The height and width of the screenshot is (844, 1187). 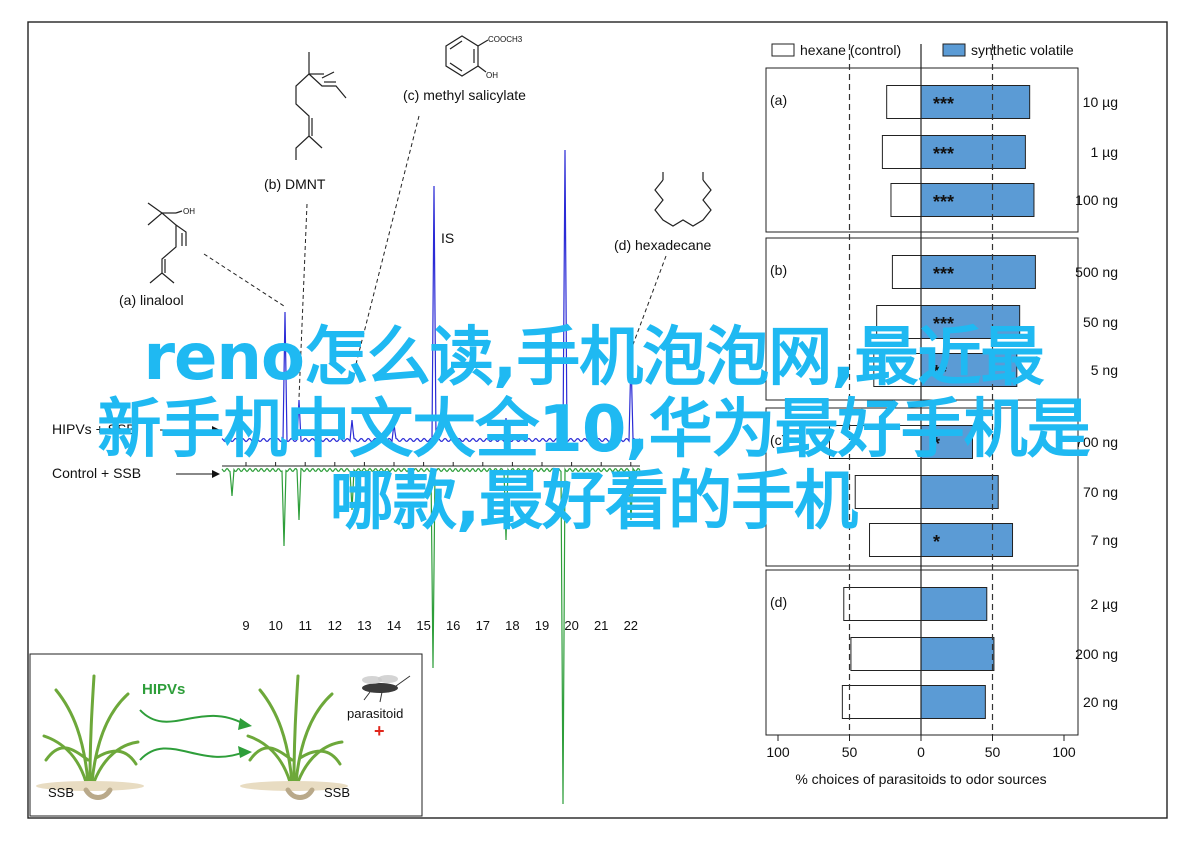 What do you see at coordinates (921, 752) in the screenshot?
I see `x-tick-label: 0` at bounding box center [921, 752].